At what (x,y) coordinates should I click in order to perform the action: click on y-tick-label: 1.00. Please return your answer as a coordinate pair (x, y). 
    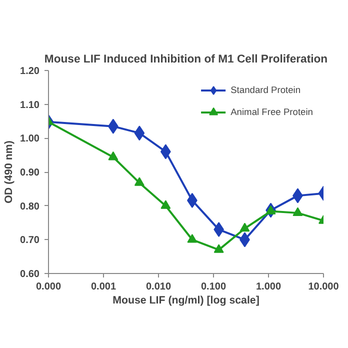
    Looking at the image, I should click on (30, 139).